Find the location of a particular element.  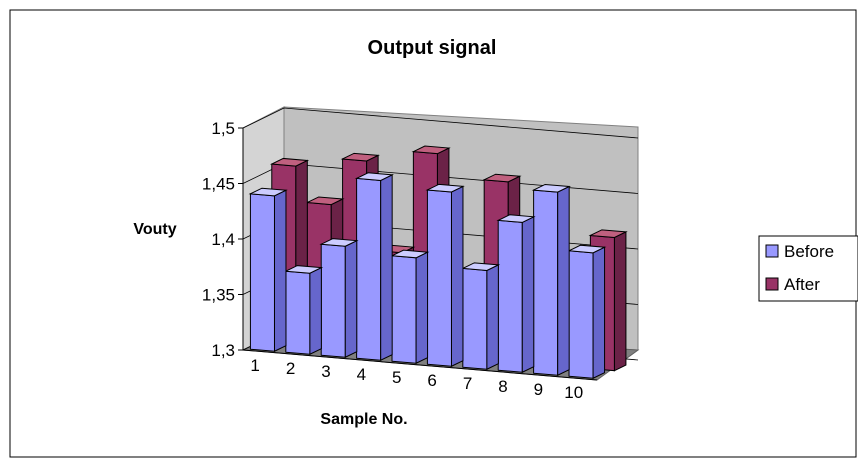

gridline is located at coordinates (440, 123).